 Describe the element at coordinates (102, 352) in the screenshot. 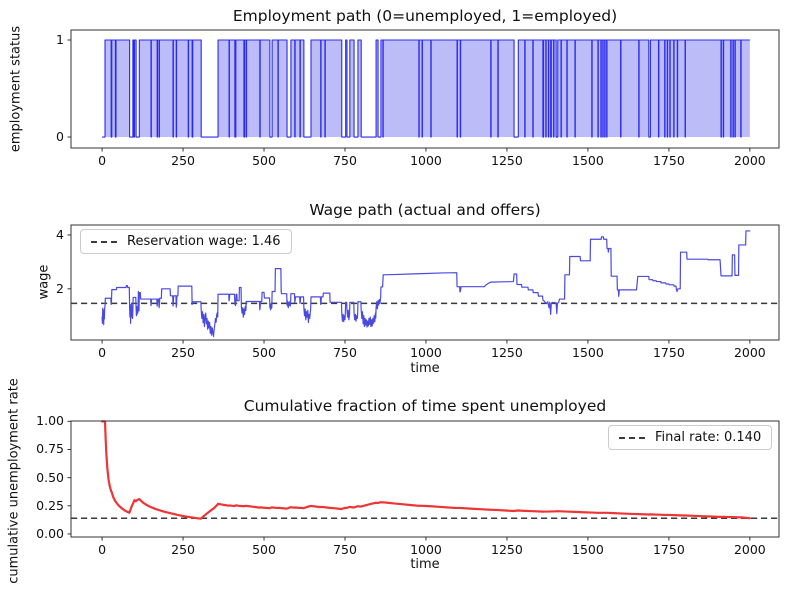

I see `wage-x-tick-label: 0` at that location.